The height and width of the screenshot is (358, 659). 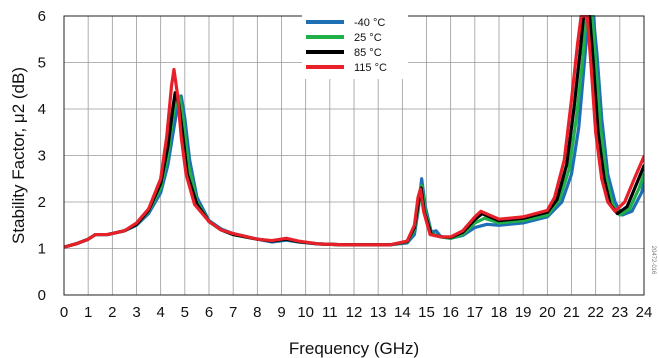 What do you see at coordinates (474, 312) in the screenshot?
I see `x-tick-label: 17` at bounding box center [474, 312].